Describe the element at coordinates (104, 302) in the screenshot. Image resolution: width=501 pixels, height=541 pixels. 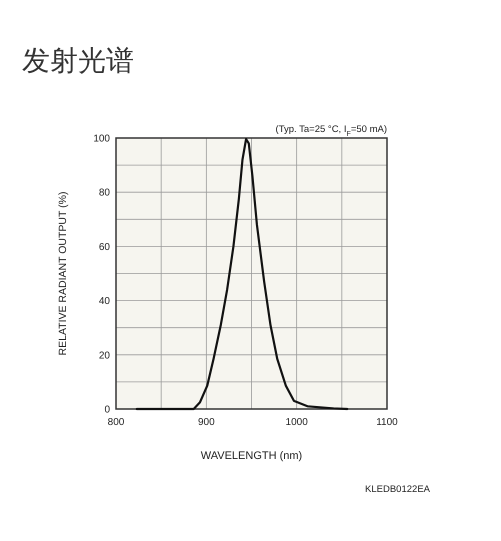
I see `y-tick-label: 40` at that location.